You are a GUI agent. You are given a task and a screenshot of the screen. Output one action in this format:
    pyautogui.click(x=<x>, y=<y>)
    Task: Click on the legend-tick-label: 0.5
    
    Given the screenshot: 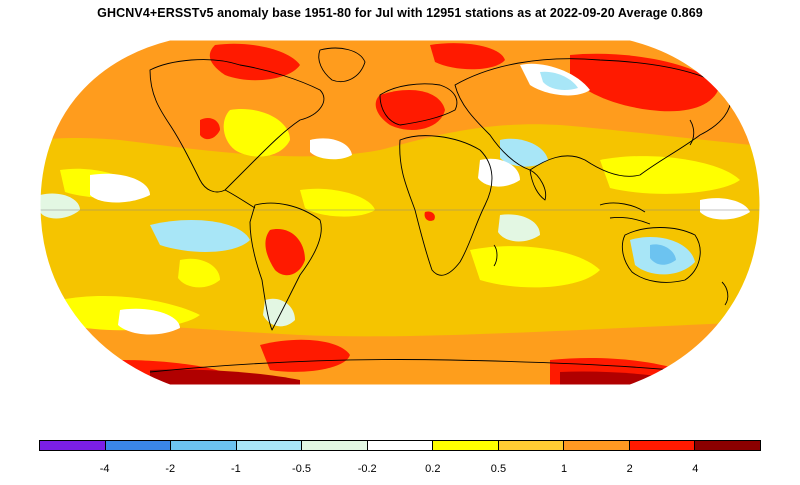 What is the action you would take?
    pyautogui.click(x=498, y=469)
    